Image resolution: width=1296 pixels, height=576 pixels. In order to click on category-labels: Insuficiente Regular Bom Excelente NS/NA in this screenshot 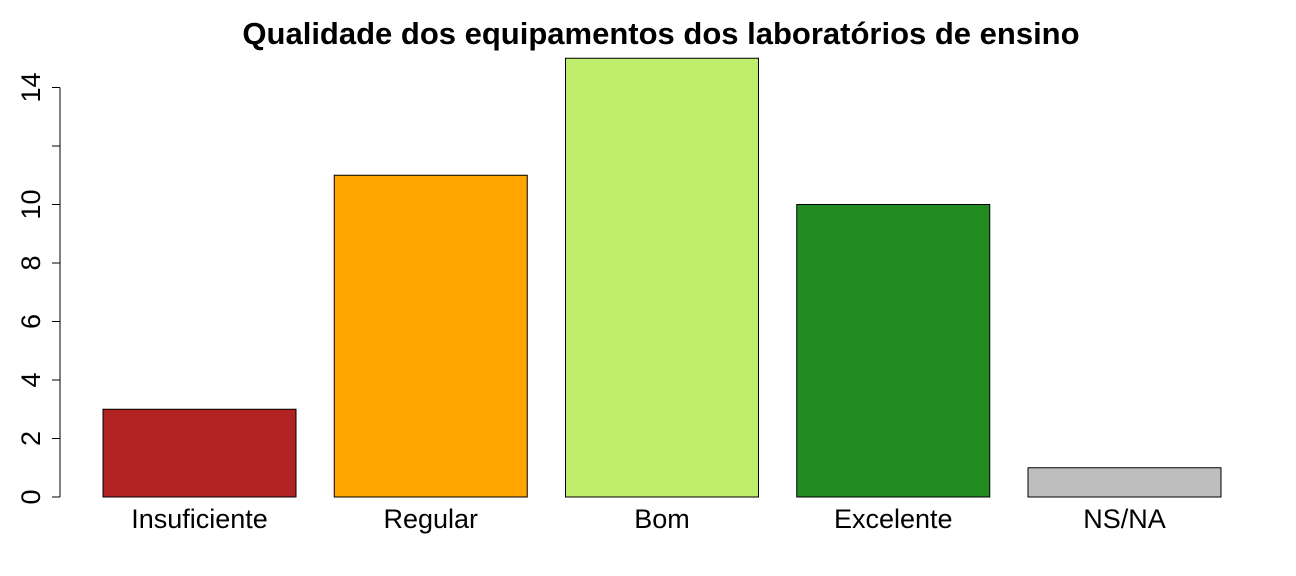, I will do `click(648, 519)`.